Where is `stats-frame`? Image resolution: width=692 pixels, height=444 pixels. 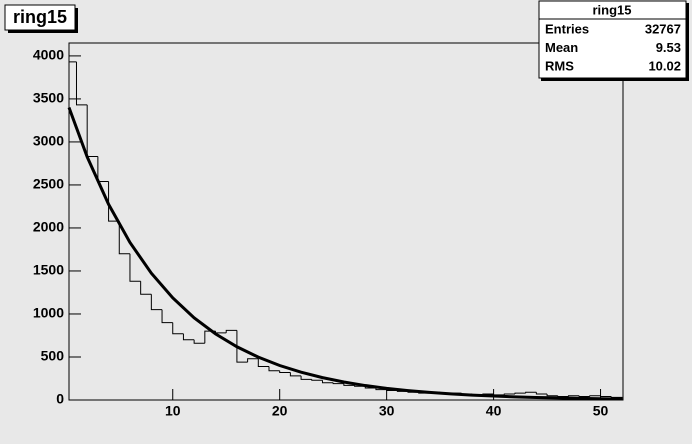
stats-frame is located at coordinates (612, 39).